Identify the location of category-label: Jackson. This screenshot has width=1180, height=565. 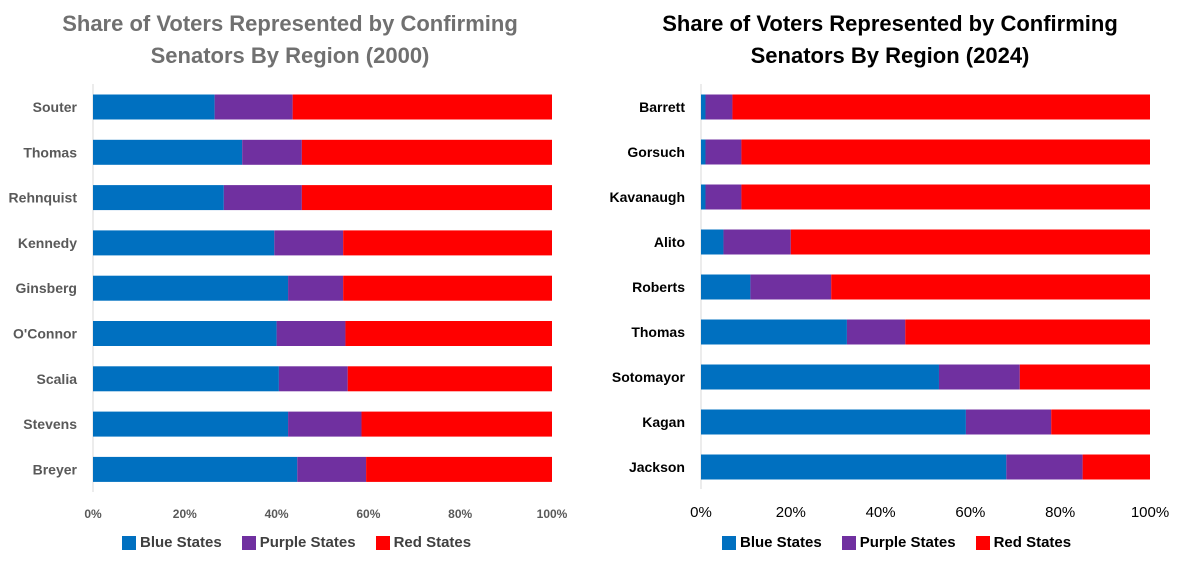
(657, 467).